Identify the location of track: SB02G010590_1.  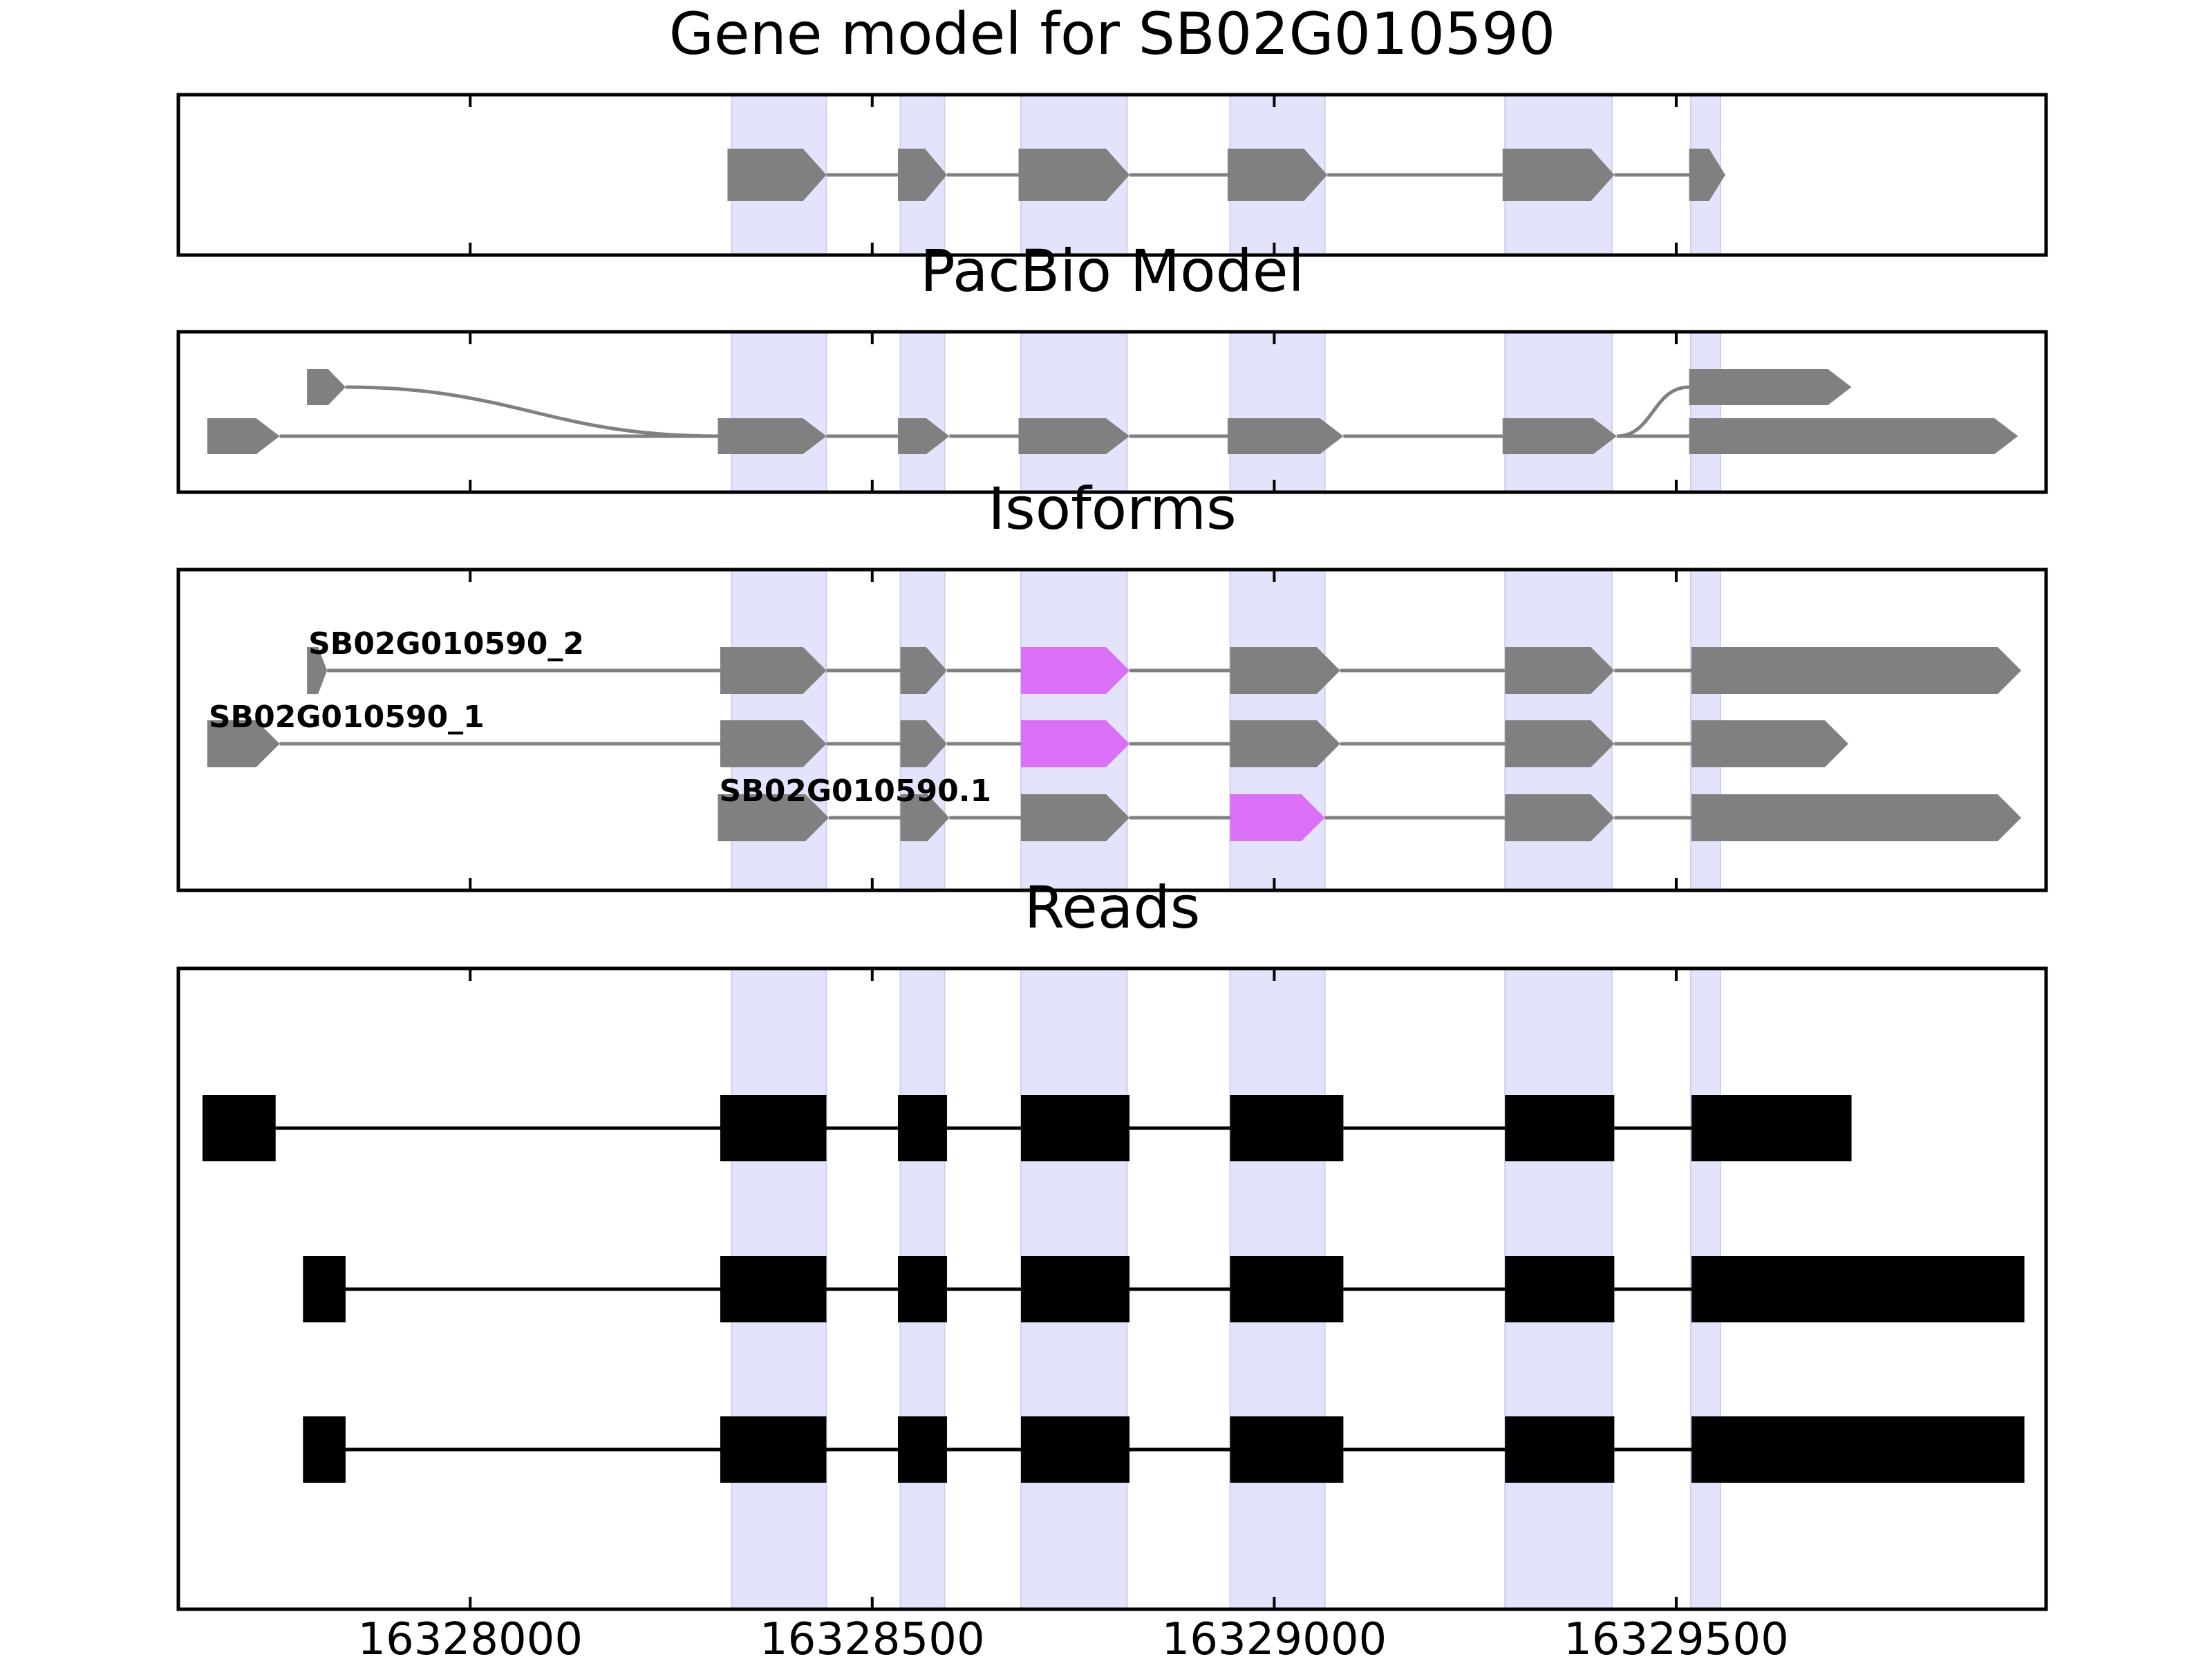
(1028, 733).